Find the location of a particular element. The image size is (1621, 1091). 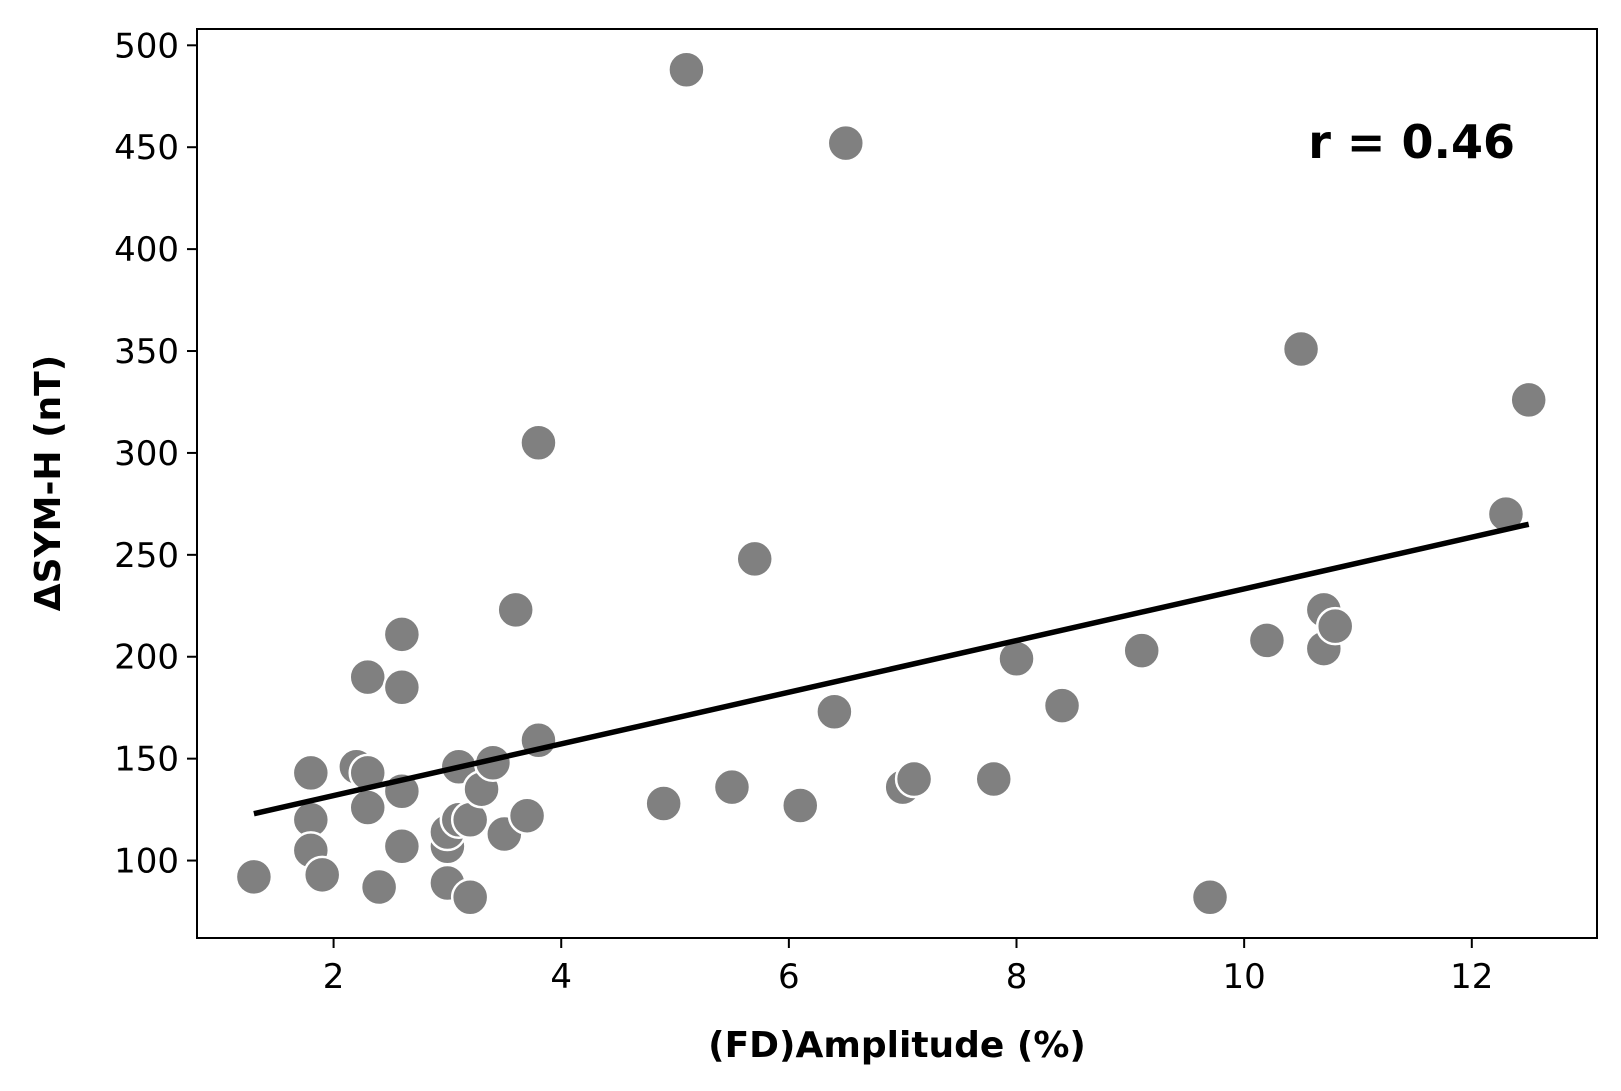

x-axis-ticks: 2 4 6 8 10 12 is located at coordinates (908, 967).